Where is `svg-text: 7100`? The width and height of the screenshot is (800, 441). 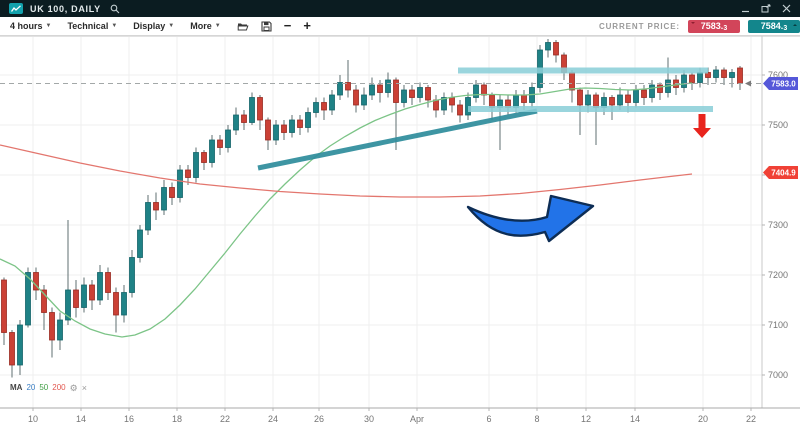 svg-text: 7100 is located at coordinates (778, 325).